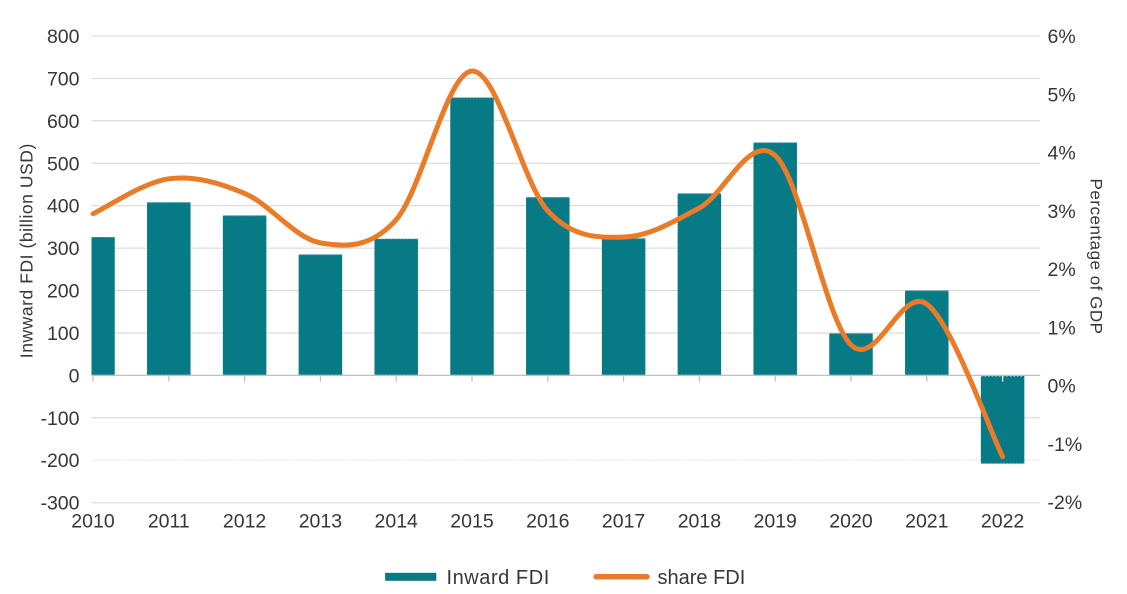 The height and width of the screenshot is (594, 1127). What do you see at coordinates (63, 37) in the screenshot?
I see `svg-text: 800` at bounding box center [63, 37].